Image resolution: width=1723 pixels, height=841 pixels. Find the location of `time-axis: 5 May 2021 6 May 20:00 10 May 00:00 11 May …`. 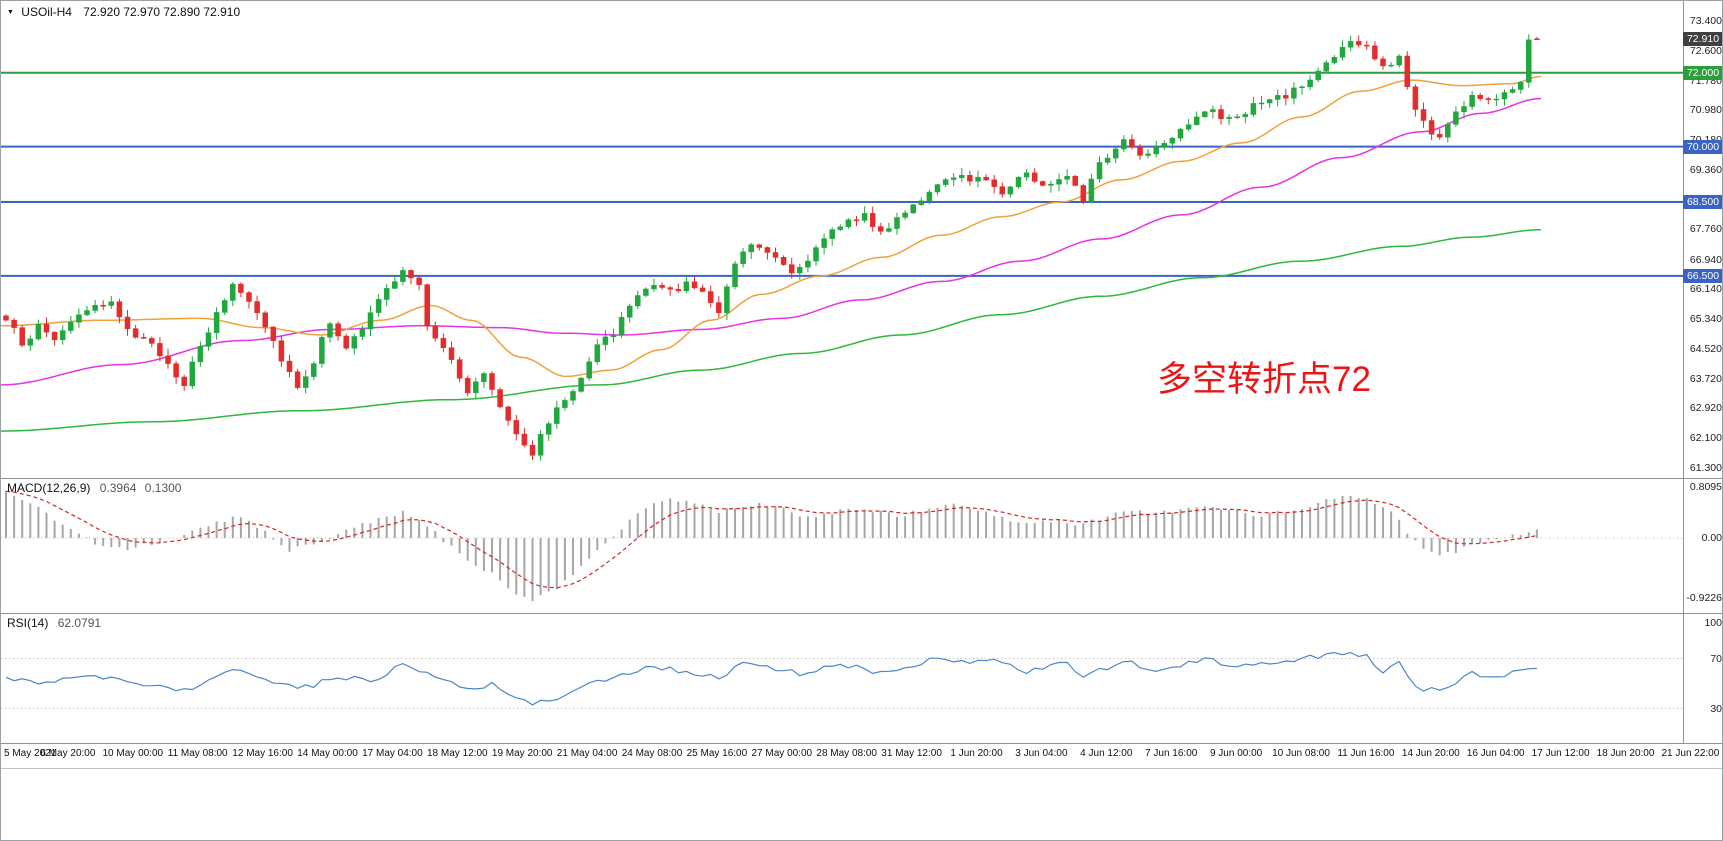

time-axis: 5 May 2021 6 May 20:00 10 May 00:00 11 May … is located at coordinates (861, 755).